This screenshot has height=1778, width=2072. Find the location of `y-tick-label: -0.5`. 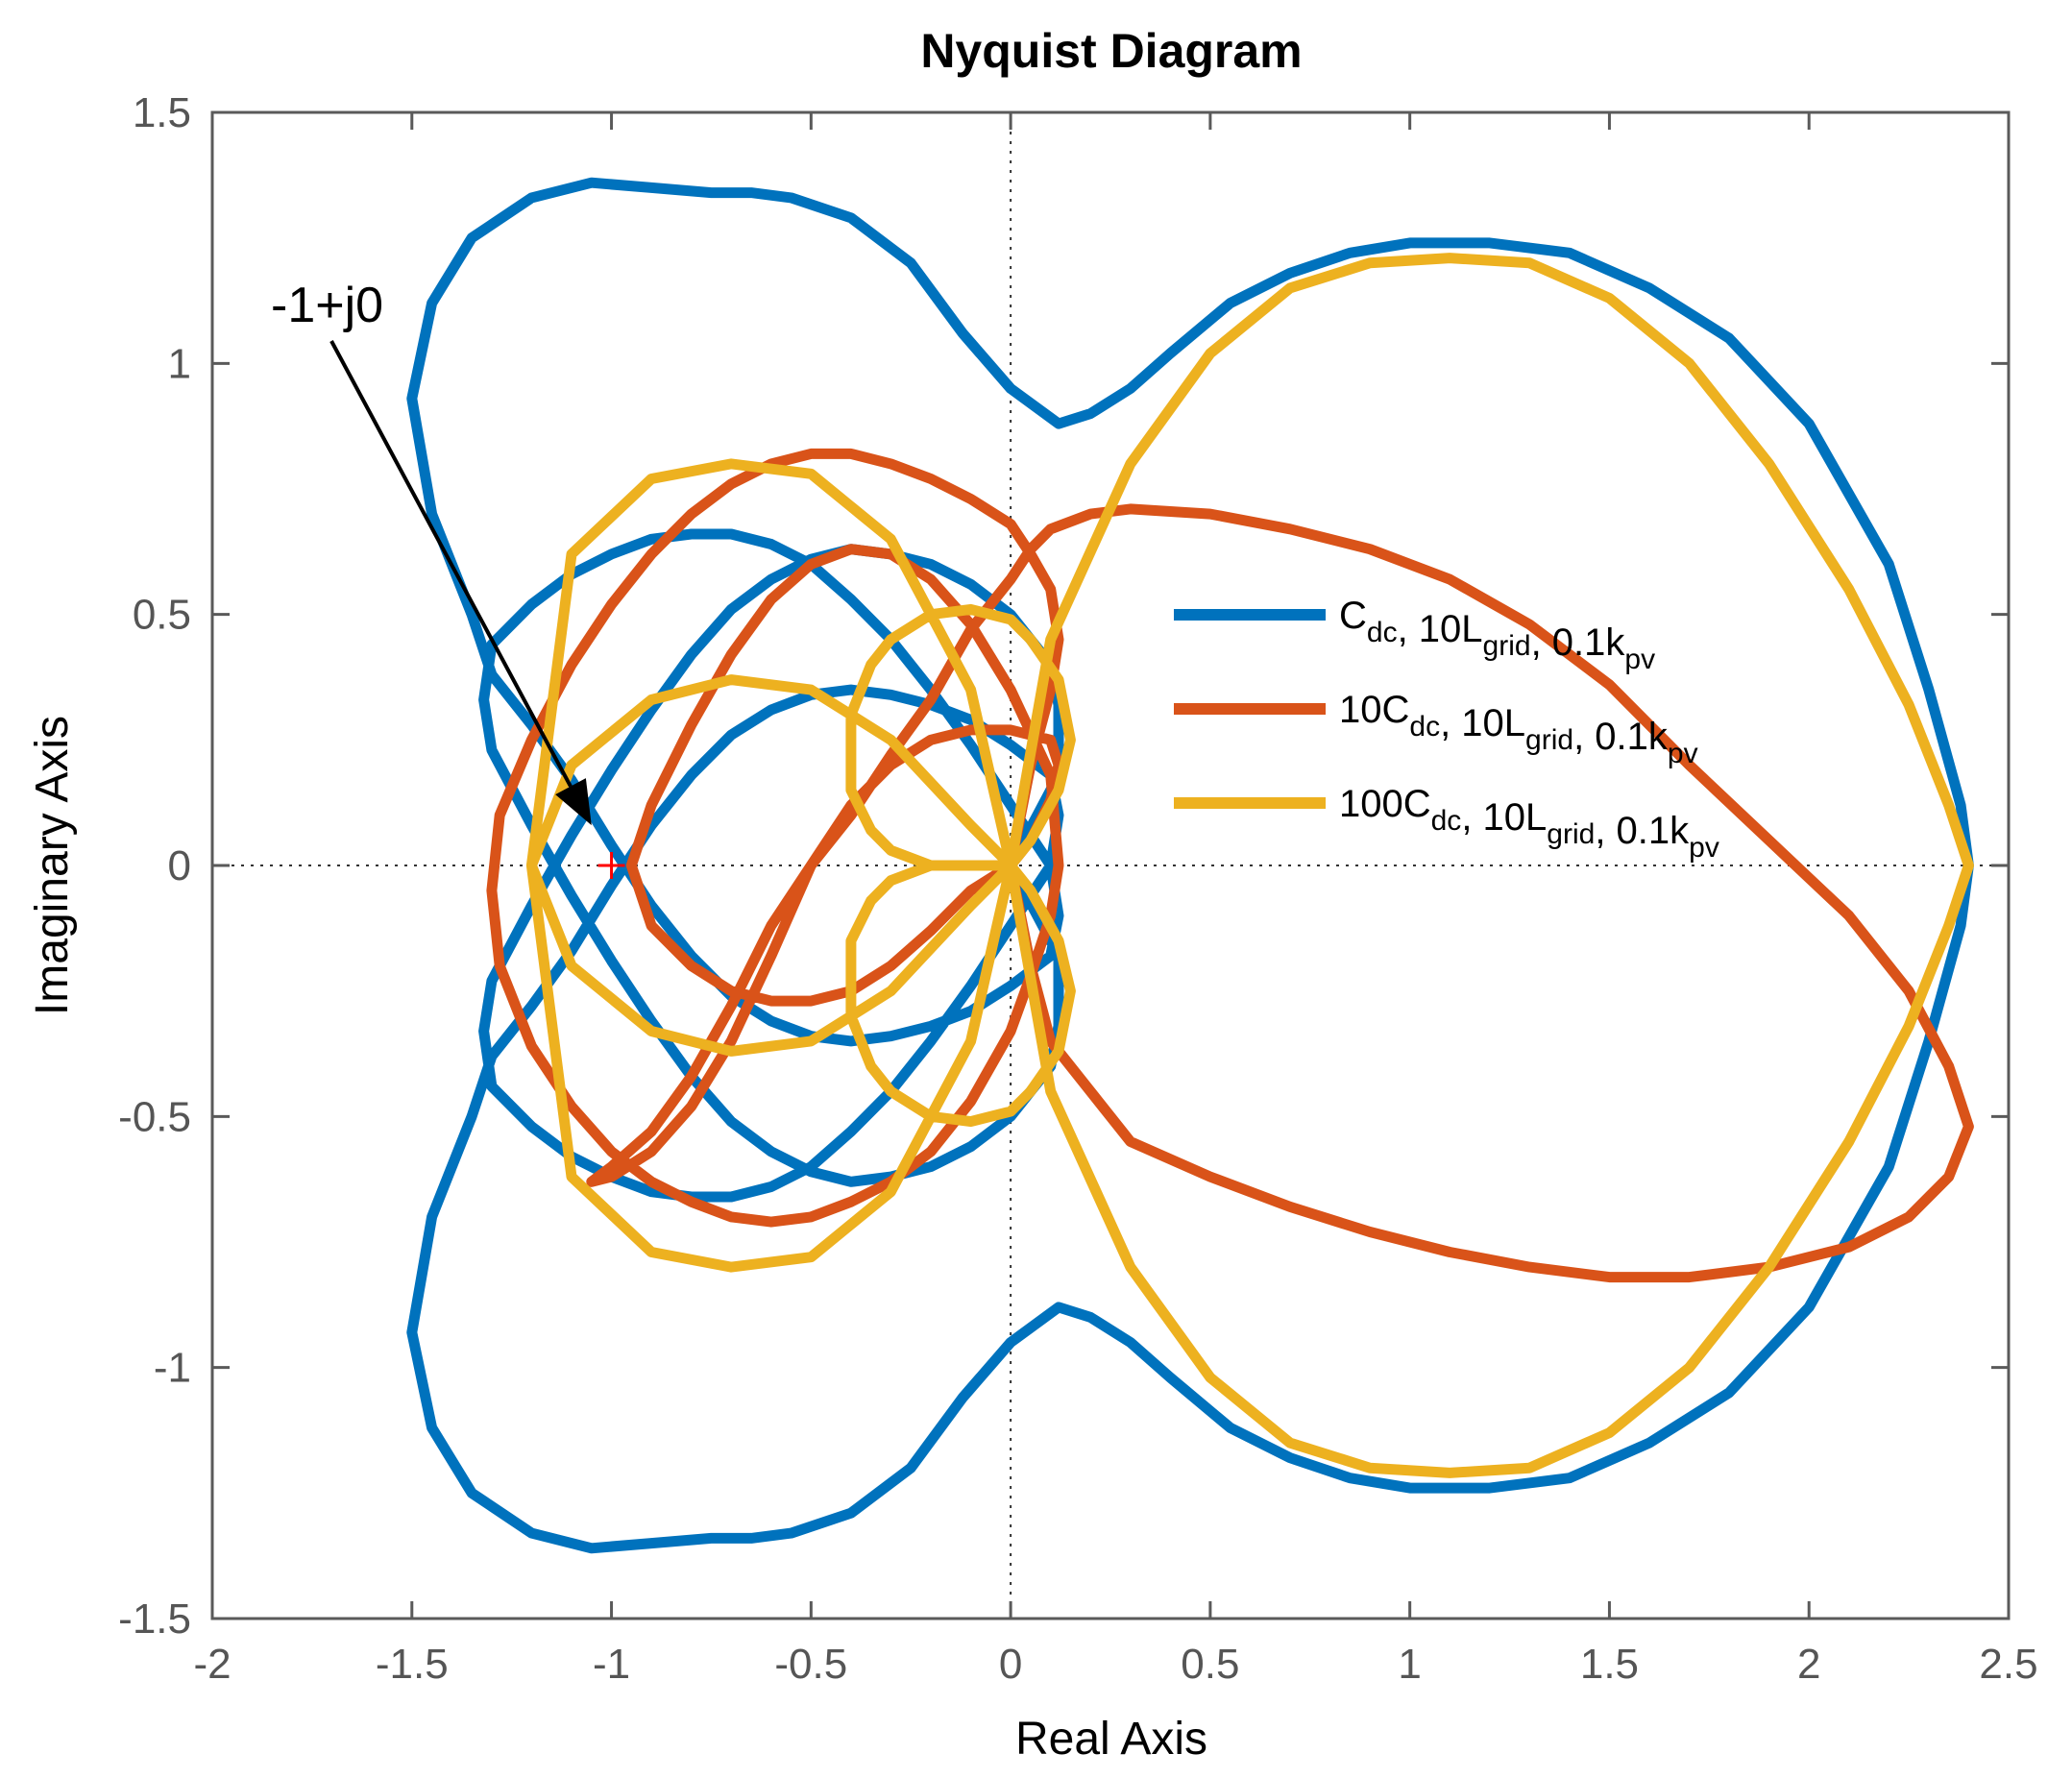

y-tick-label: -0.5 is located at coordinates (154, 1117).